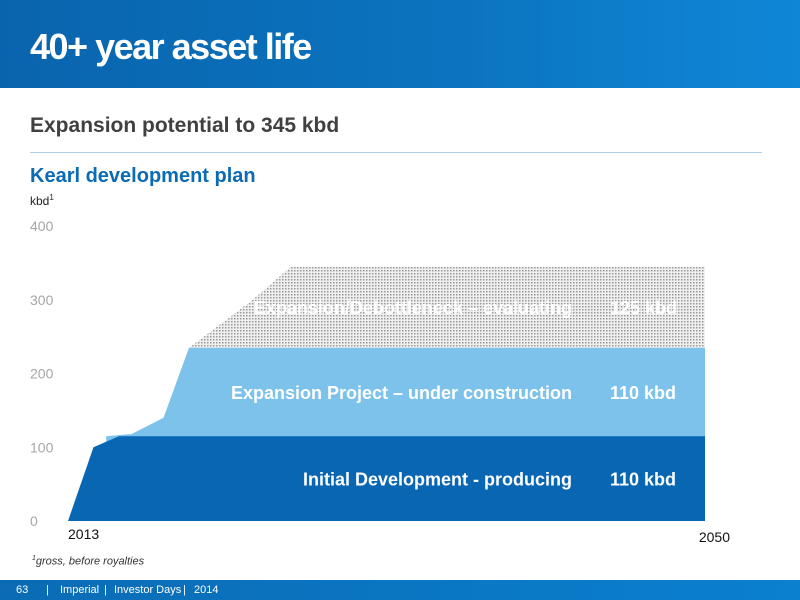  What do you see at coordinates (643, 308) in the screenshot?
I see `expansion-debottleneck-capacity: 125 kbd` at bounding box center [643, 308].